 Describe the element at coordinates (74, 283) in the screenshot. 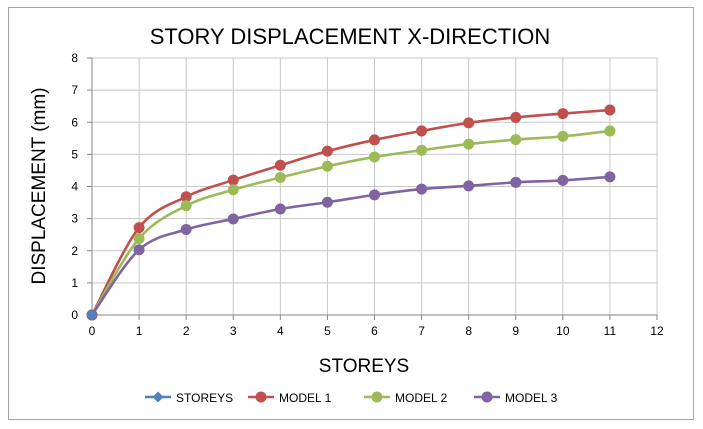

I see `y-tick-label: 1` at that location.